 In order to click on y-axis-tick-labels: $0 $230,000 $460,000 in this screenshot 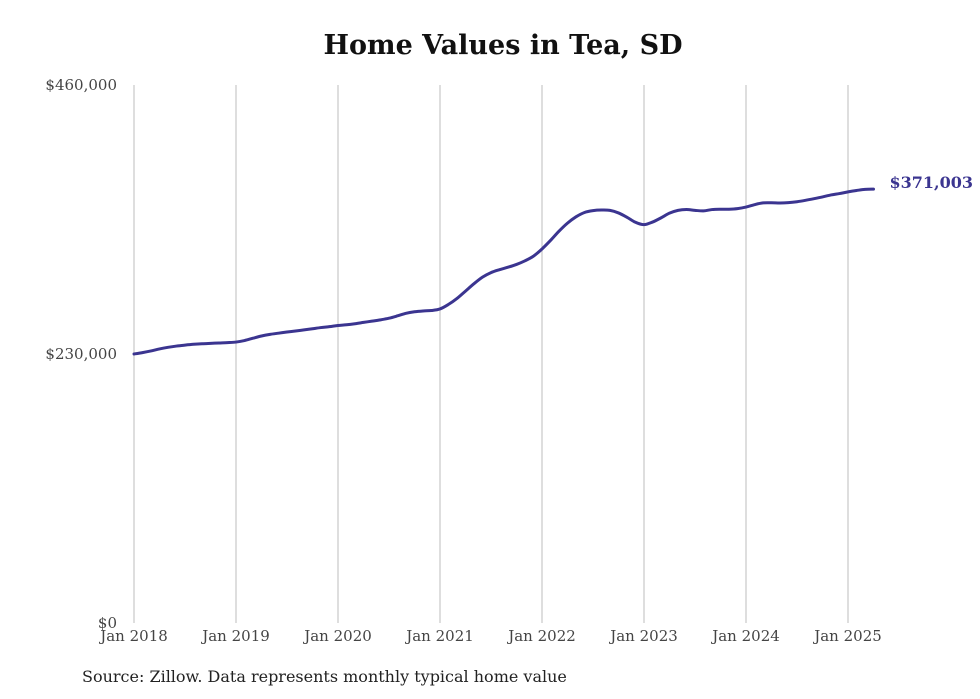, I will do `click(81, 354)`.